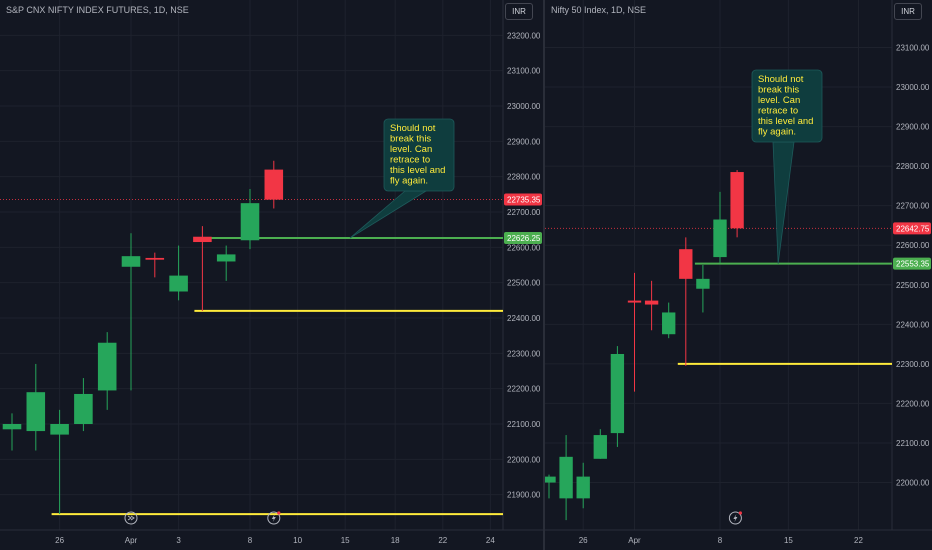 The height and width of the screenshot is (550, 932). Describe the element at coordinates (297, 540) in the screenshot. I see `x-tick-label: 10` at that location.